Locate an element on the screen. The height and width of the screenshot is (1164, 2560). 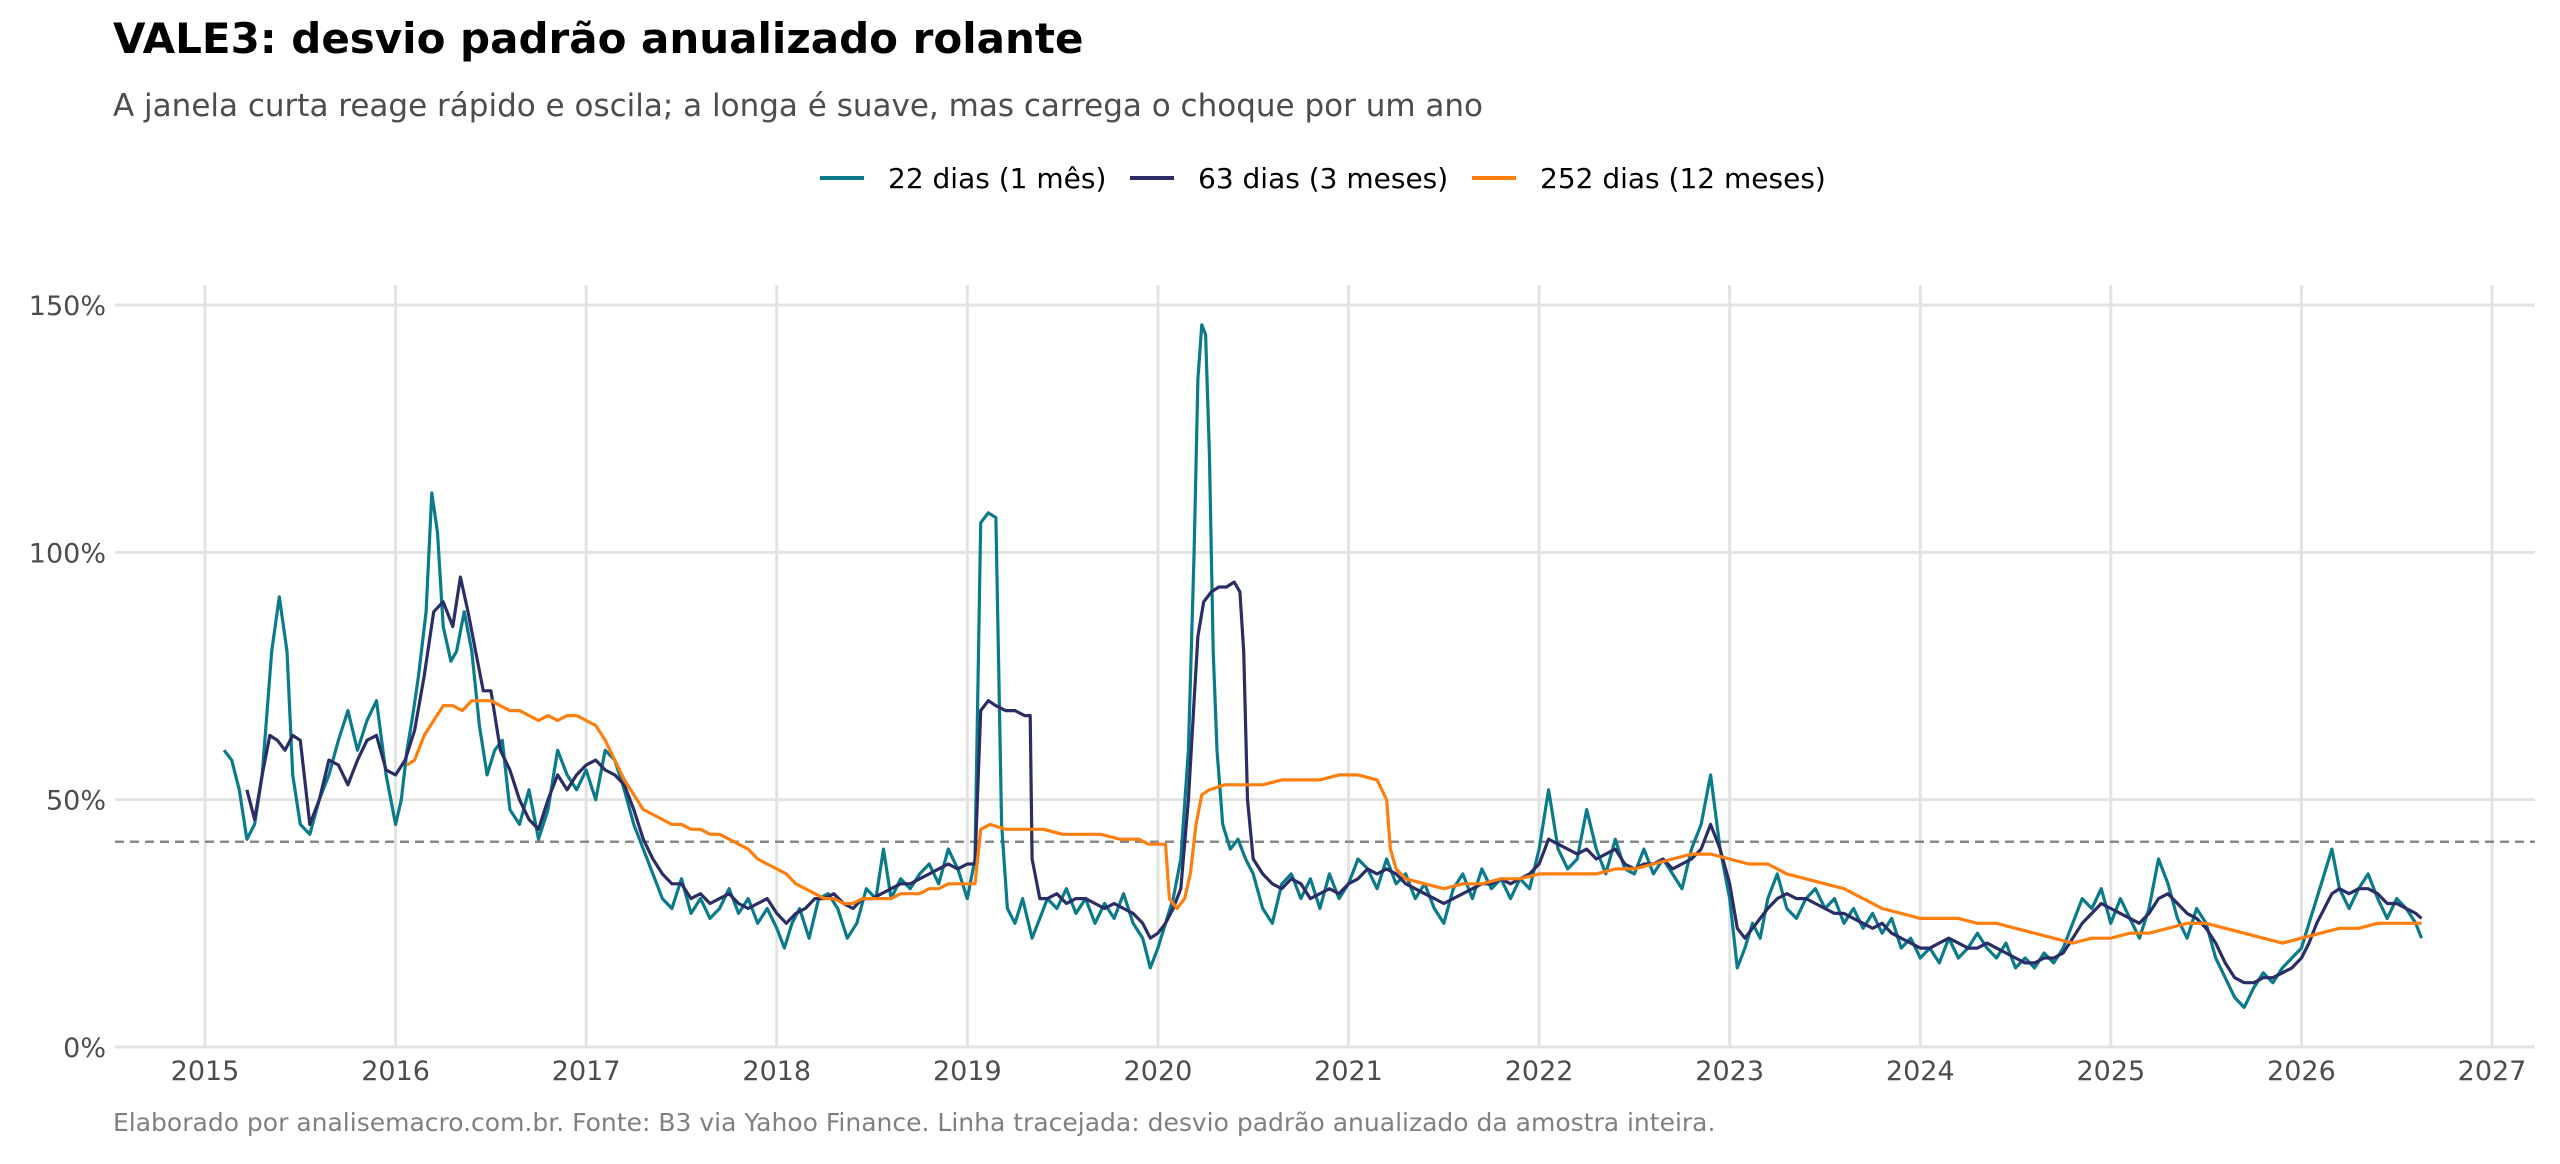
x-tick-label: 2016 is located at coordinates (395, 1071).